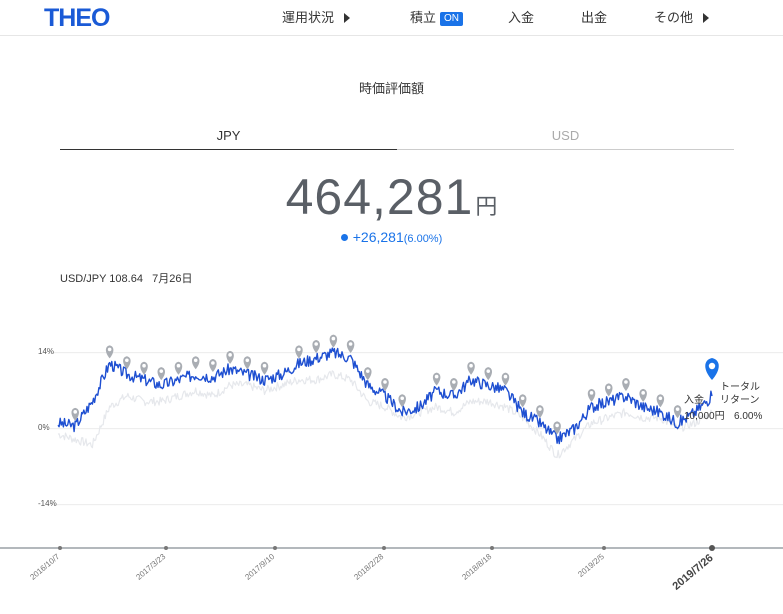  What do you see at coordinates (423, 239) in the screenshot?
I see `gain-percent: (6.00%)` at bounding box center [423, 239].